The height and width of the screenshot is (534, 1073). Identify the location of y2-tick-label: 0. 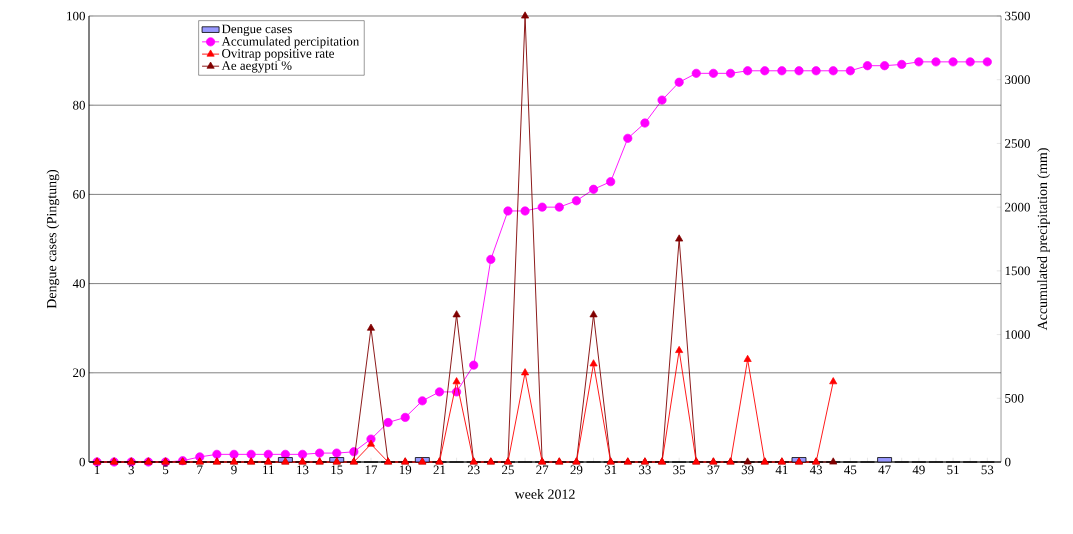
(1008, 462).